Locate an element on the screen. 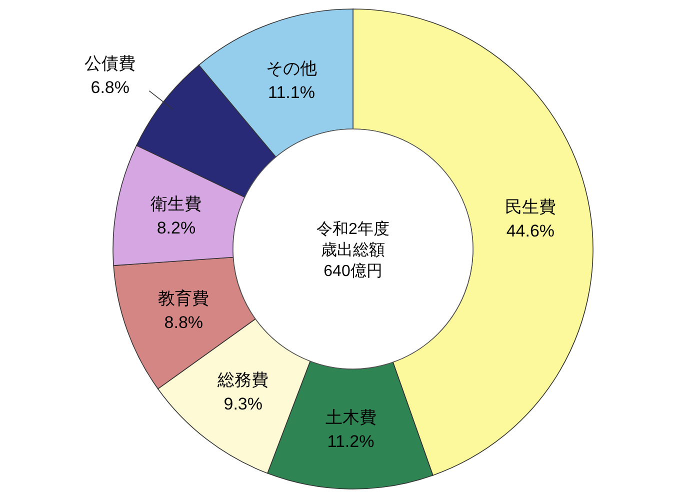 This screenshot has height=500, width=700. slice-label: 教育費 is located at coordinates (184, 298).